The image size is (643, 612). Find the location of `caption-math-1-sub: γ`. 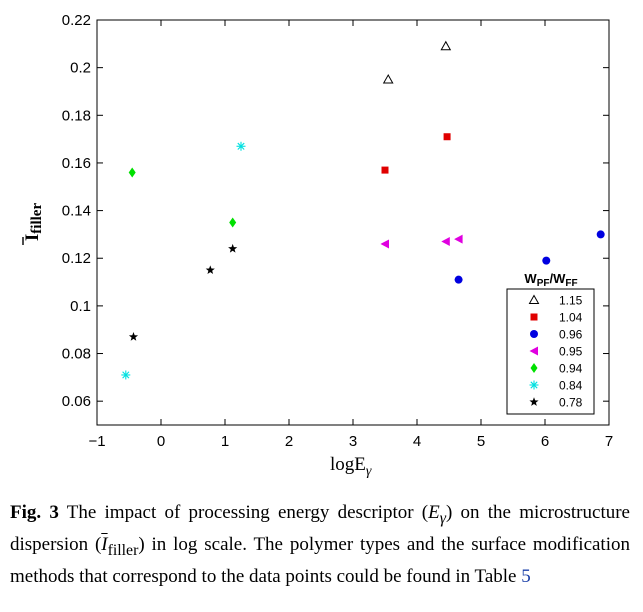

caption-math-1-sub: γ is located at coordinates (442, 518).